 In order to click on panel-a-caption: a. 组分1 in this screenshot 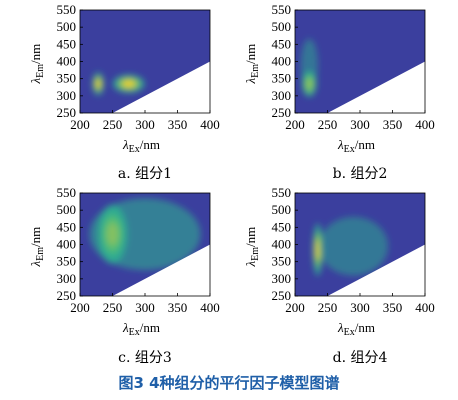, I will do `click(145, 174)`.